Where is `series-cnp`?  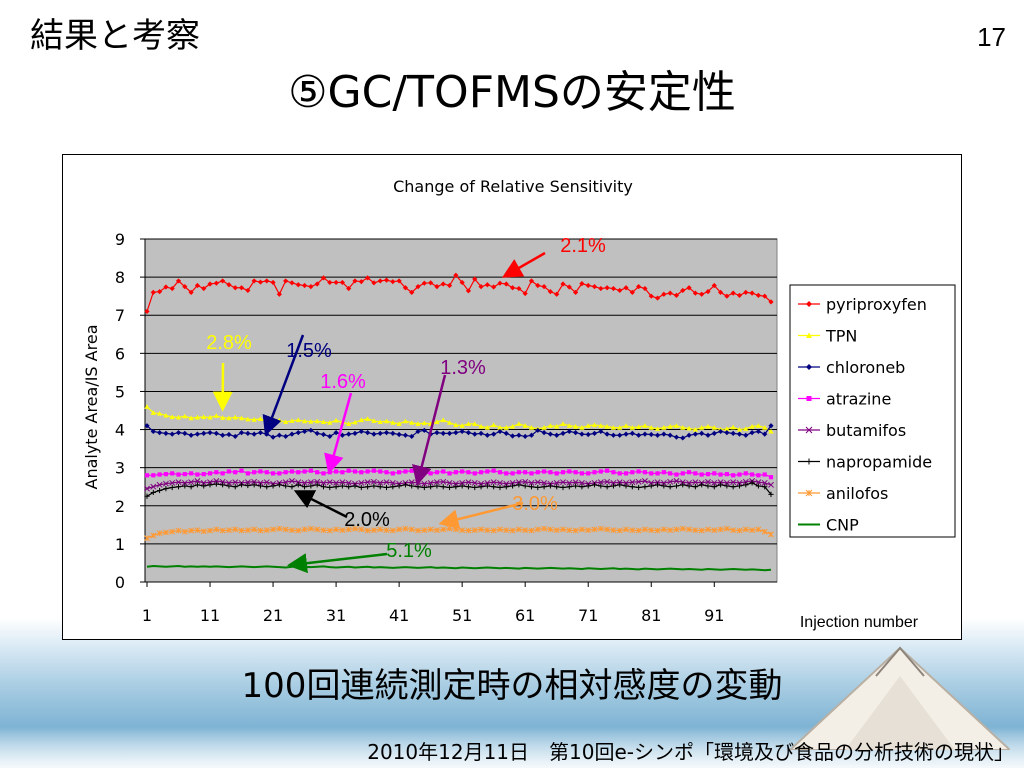 series-cnp is located at coordinates (459, 568).